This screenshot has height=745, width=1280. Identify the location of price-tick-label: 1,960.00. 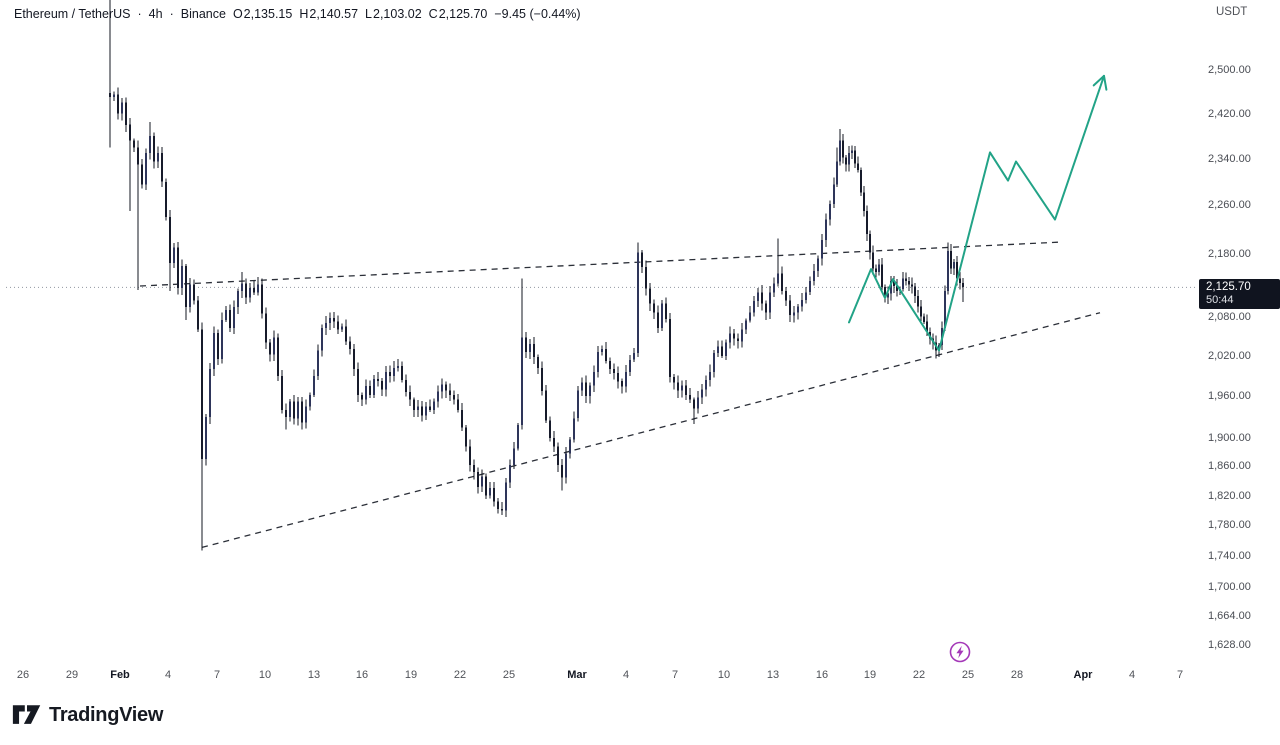
(1229, 396).